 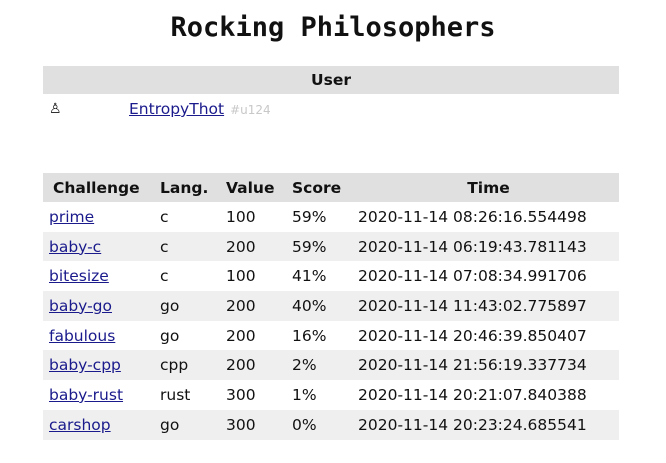 What do you see at coordinates (472, 246) in the screenshot?
I see `time-cell: 2020-11-14 06:19:43.781143` at bounding box center [472, 246].